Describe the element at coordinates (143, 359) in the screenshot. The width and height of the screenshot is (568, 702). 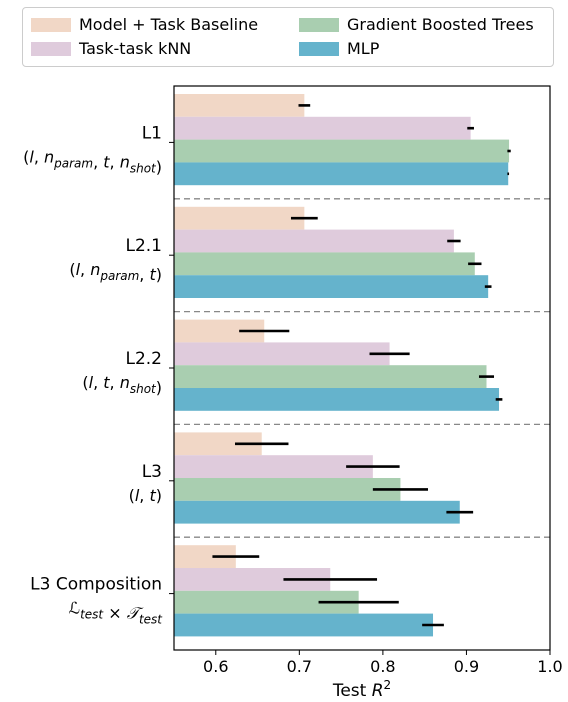
I see `y-tick-label-l2-2: L2.2` at that location.